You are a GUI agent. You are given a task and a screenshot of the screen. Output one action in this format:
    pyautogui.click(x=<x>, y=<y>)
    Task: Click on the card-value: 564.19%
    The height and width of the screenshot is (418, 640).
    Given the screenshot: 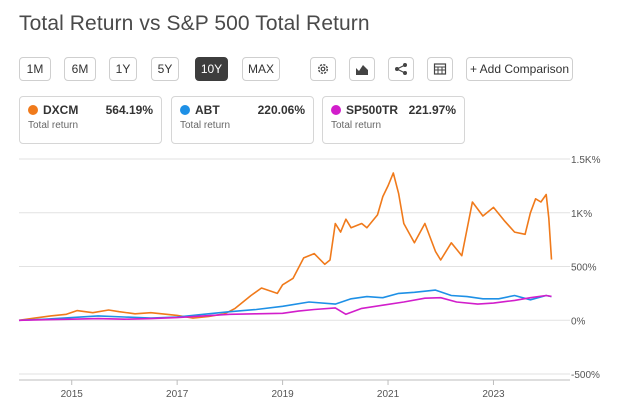 What is the action you would take?
    pyautogui.click(x=129, y=110)
    